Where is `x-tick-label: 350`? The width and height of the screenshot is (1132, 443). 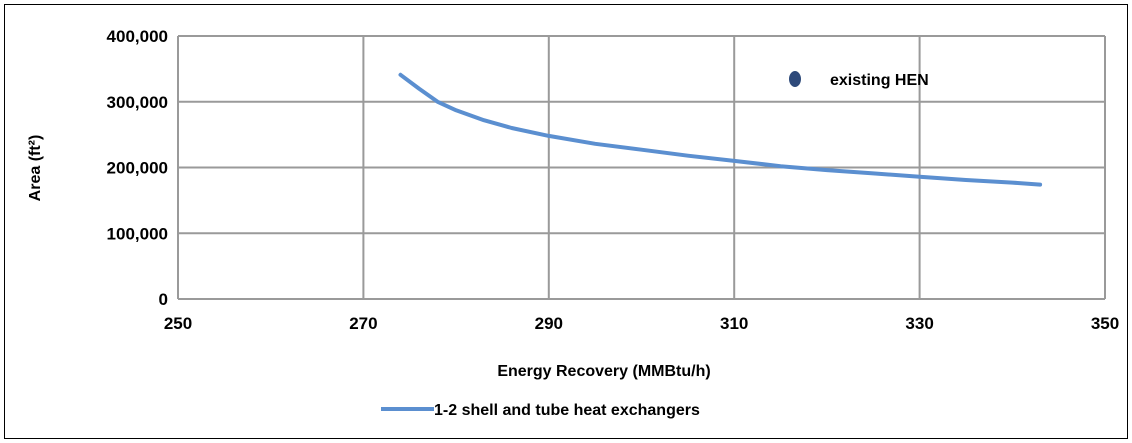
x-tick-label: 350 is located at coordinates (1105, 323).